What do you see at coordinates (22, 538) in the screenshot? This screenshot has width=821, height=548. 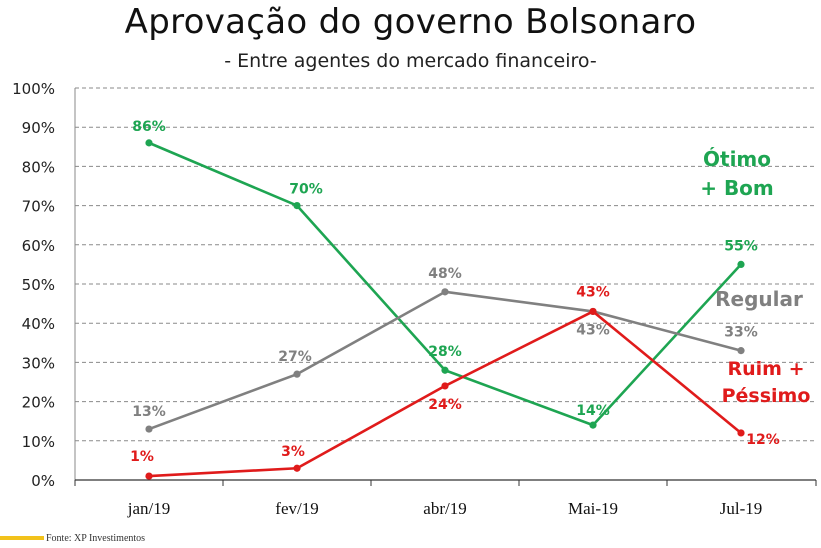 I see `source-accent-bar` at bounding box center [22, 538].